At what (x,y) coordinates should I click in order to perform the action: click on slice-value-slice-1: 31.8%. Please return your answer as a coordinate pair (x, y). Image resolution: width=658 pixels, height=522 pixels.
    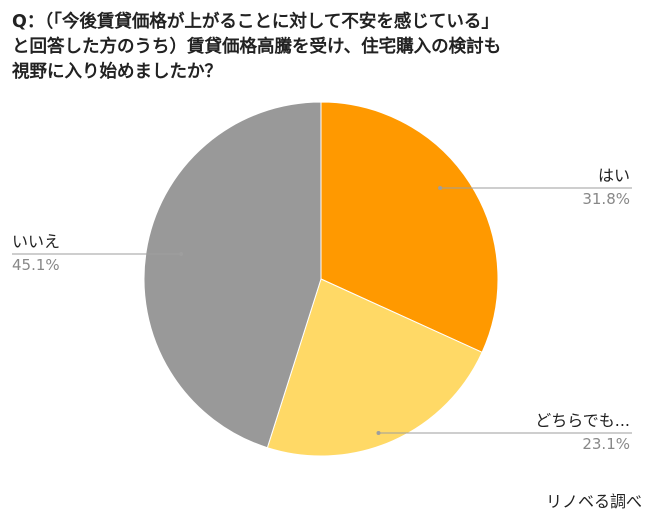
    Looking at the image, I should click on (606, 199).